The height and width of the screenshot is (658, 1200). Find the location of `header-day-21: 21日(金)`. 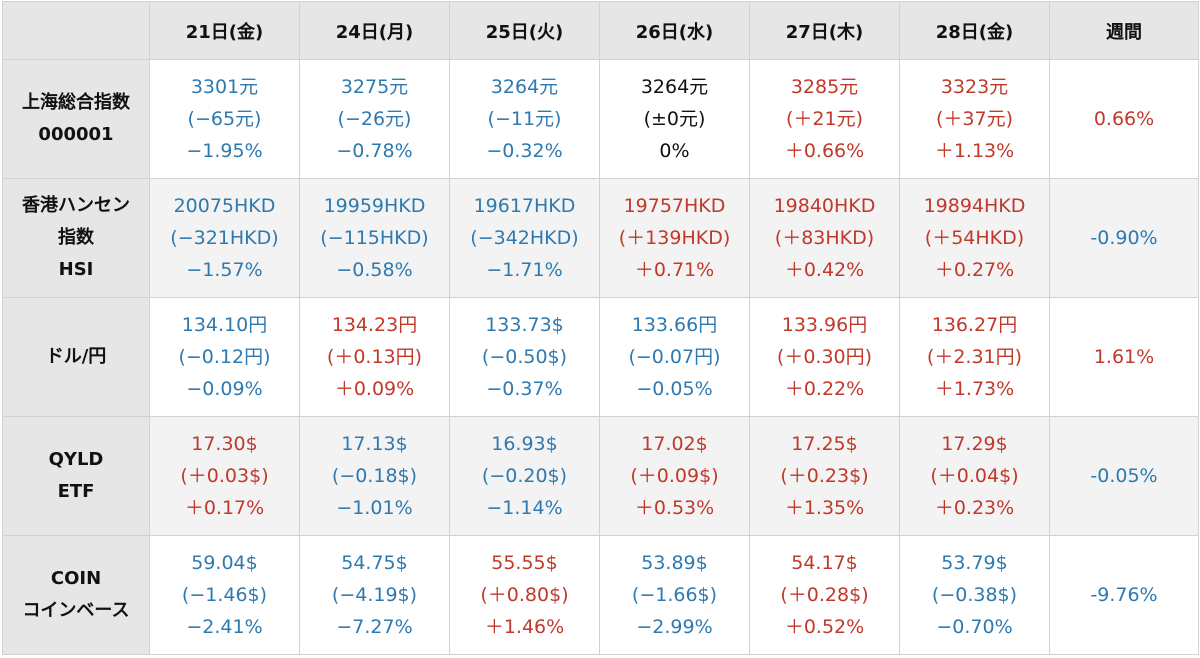

header-day-21: 21日(金) is located at coordinates (224, 30).